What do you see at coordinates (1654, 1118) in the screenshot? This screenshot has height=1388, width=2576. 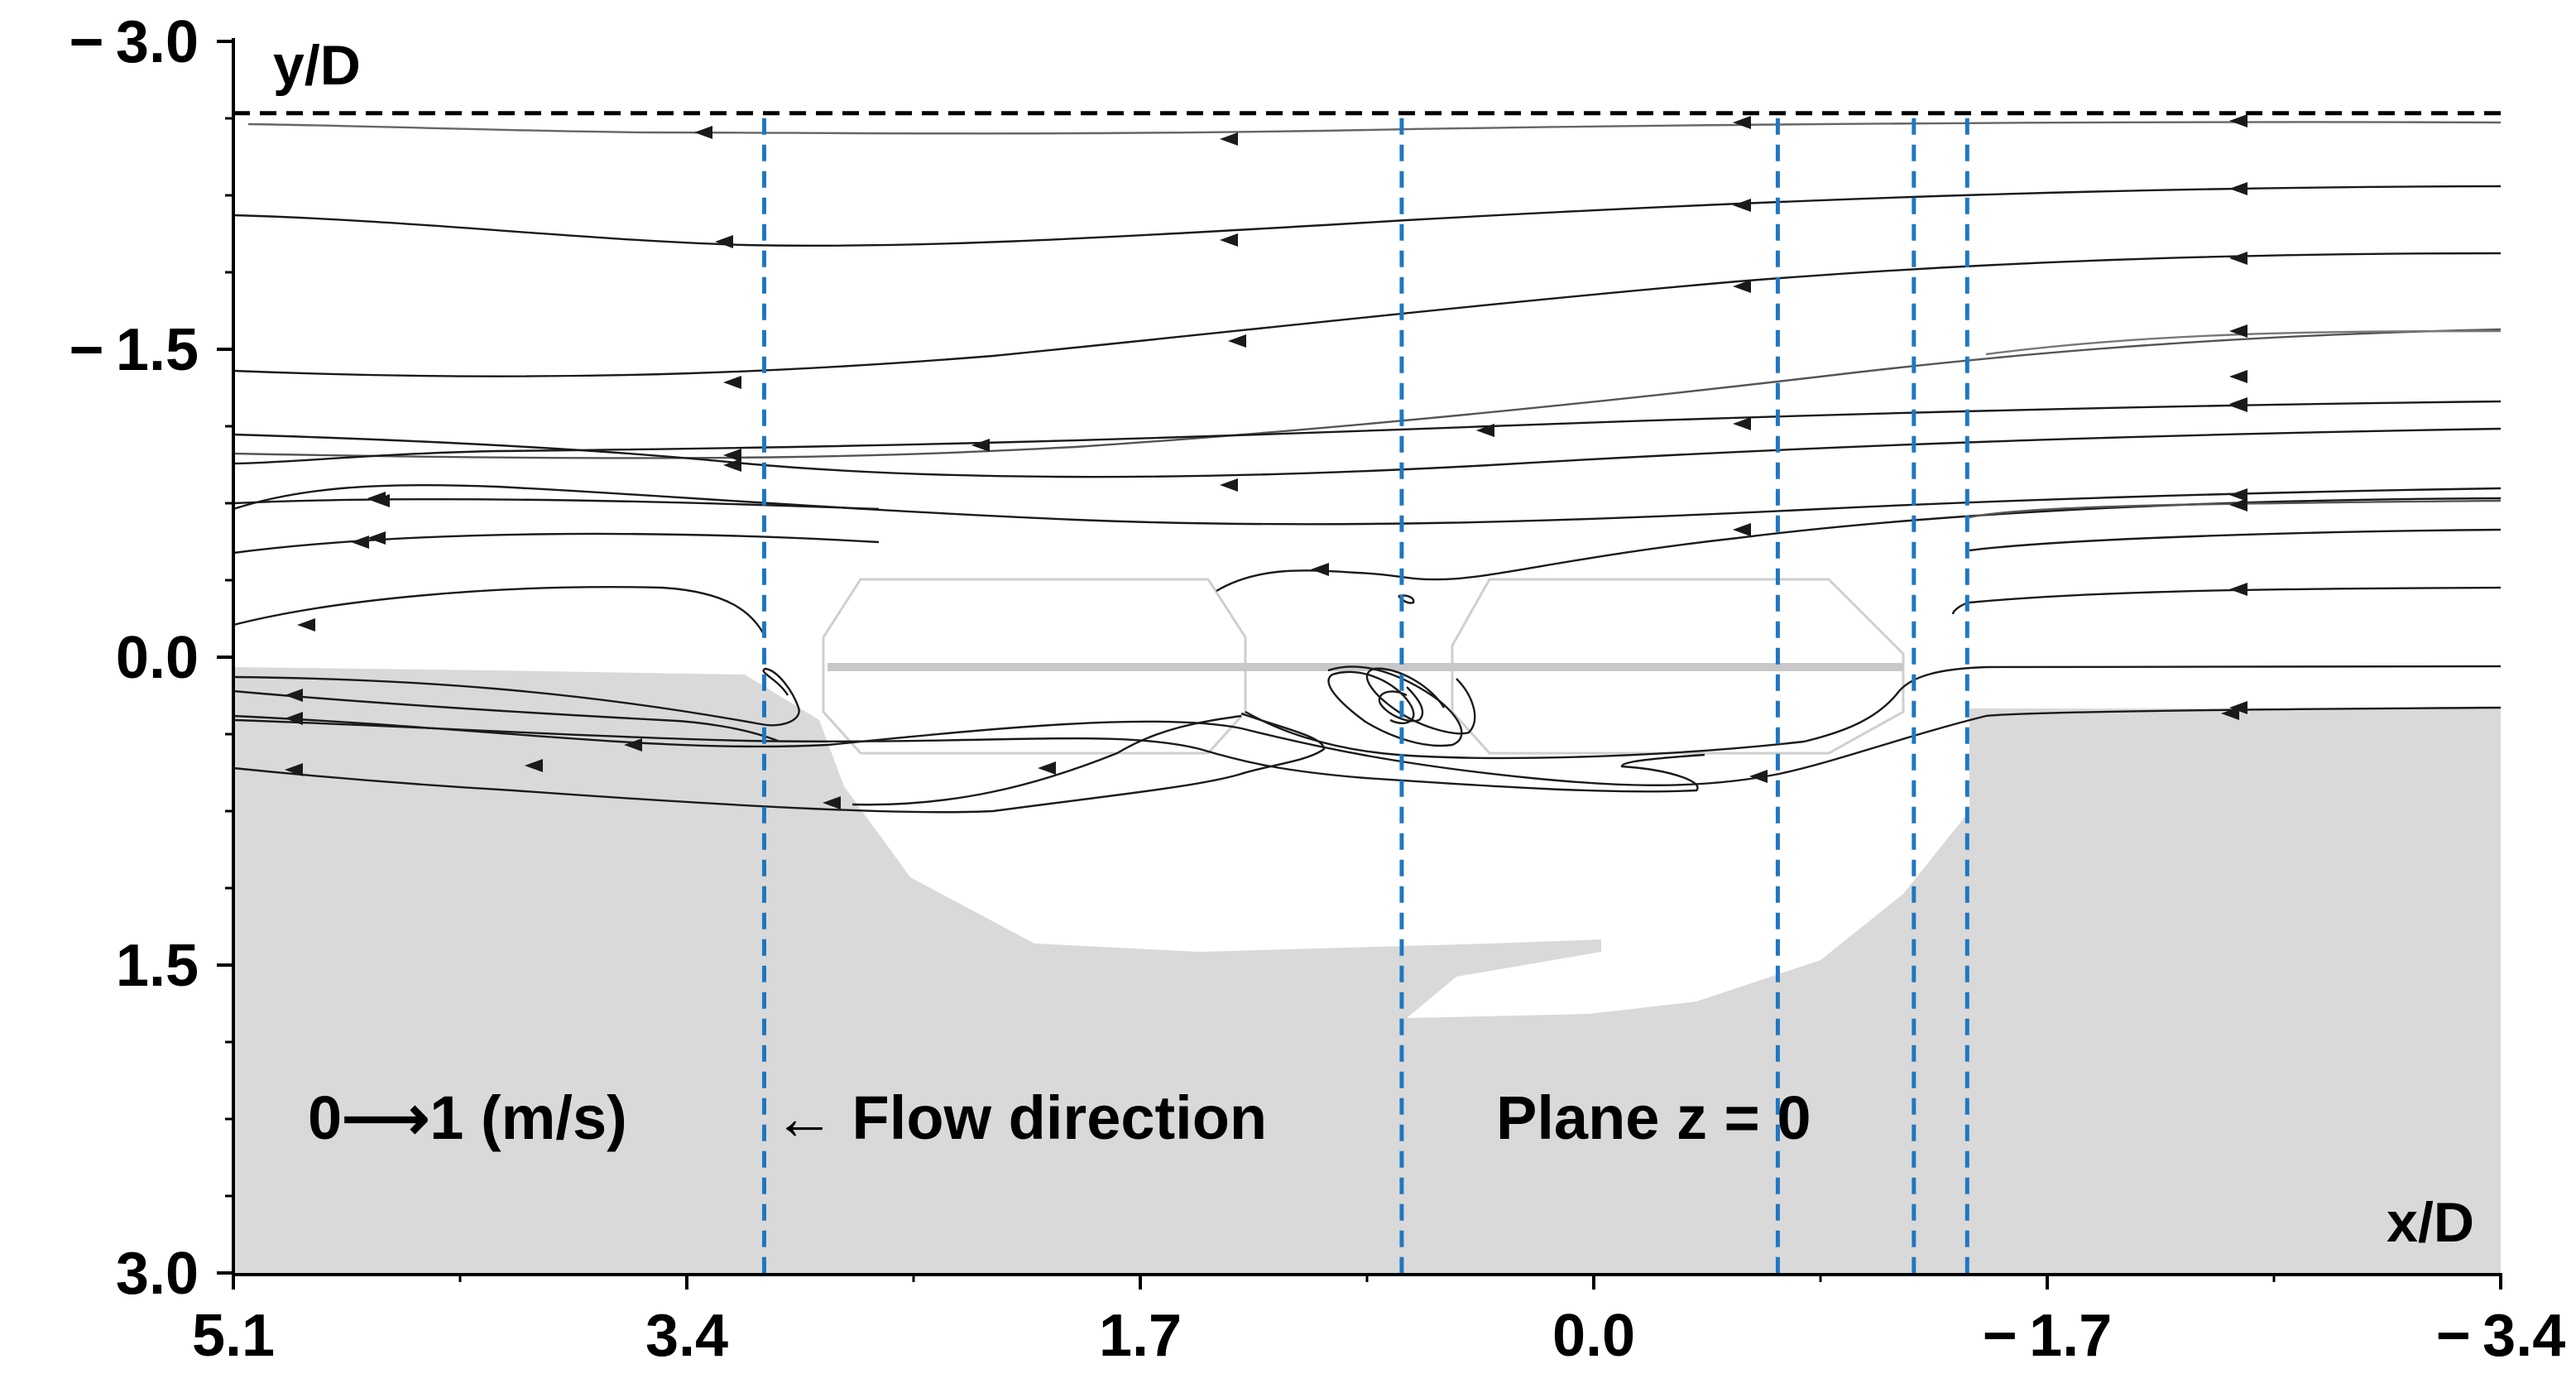 I see `plane-label: Plane z = 0` at bounding box center [1654, 1118].